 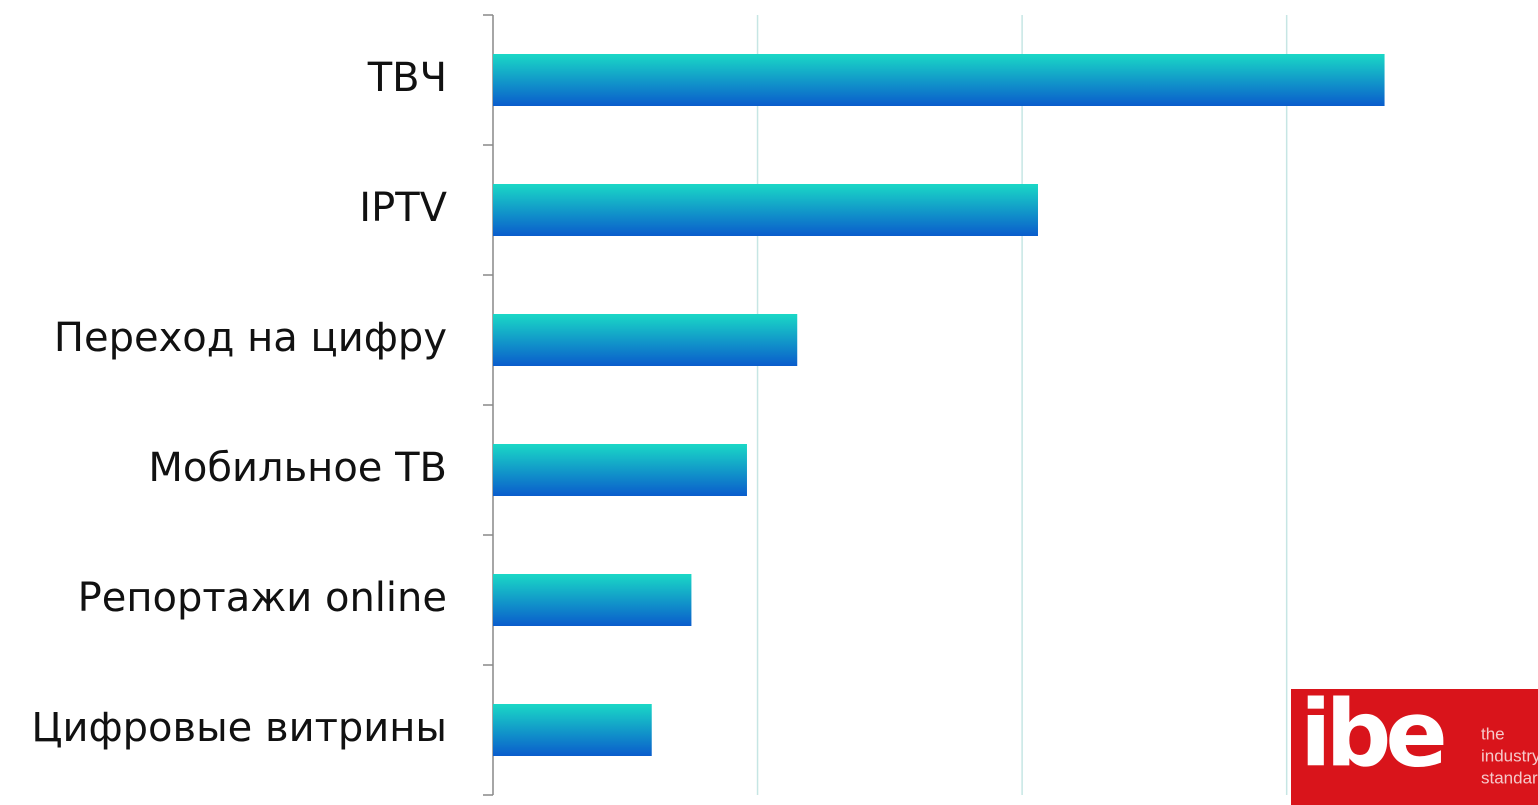 I want to click on logo: ibe the industry standard, so click(x=1414, y=742).